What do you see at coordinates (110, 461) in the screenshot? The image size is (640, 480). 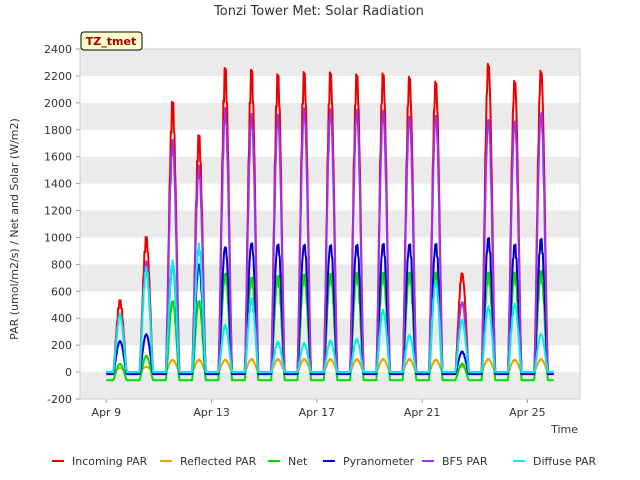 I see `legend-label: Incoming PAR` at bounding box center [110, 461].